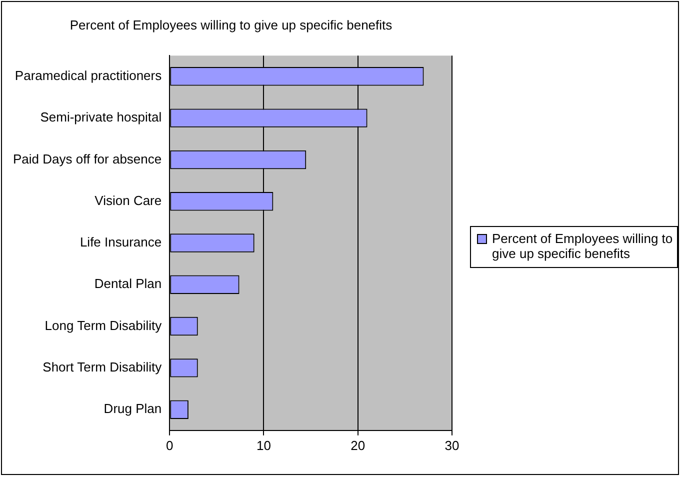 This screenshot has width=680, height=477. Describe the element at coordinates (231, 24) in the screenshot. I see `chart-title: Percent of Employees willing to give up specific benefits` at that location.